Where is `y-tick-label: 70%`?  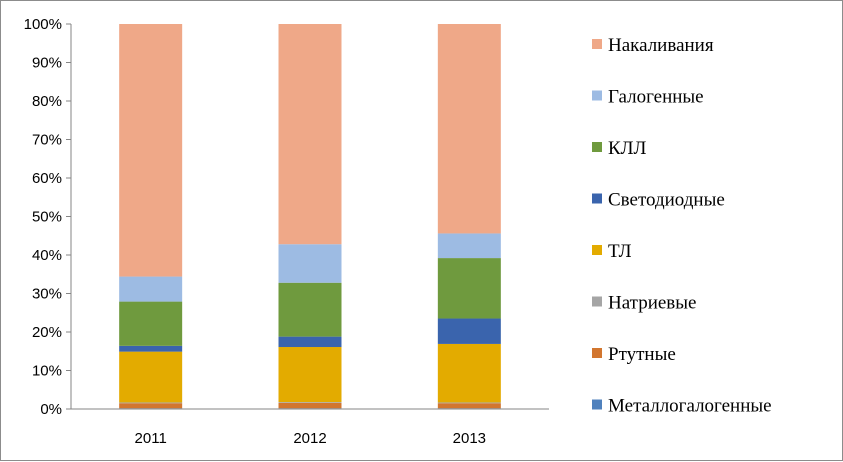
y-tick-label: 70% is located at coordinates (47, 140).